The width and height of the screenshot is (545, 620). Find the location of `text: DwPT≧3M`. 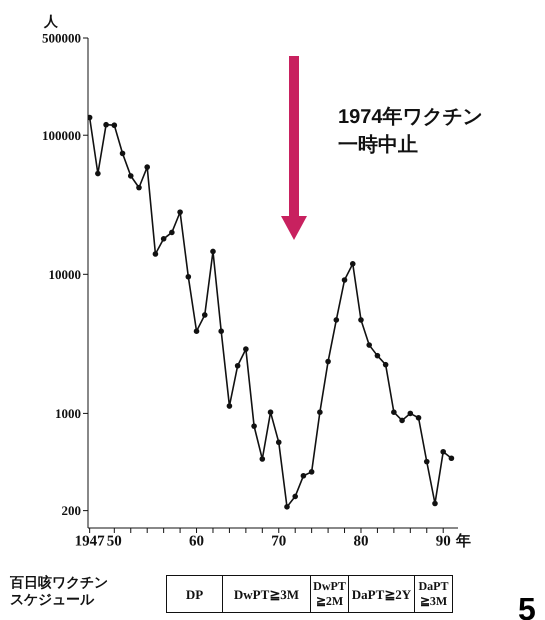

text: DwPT≧3M is located at coordinates (266, 594).